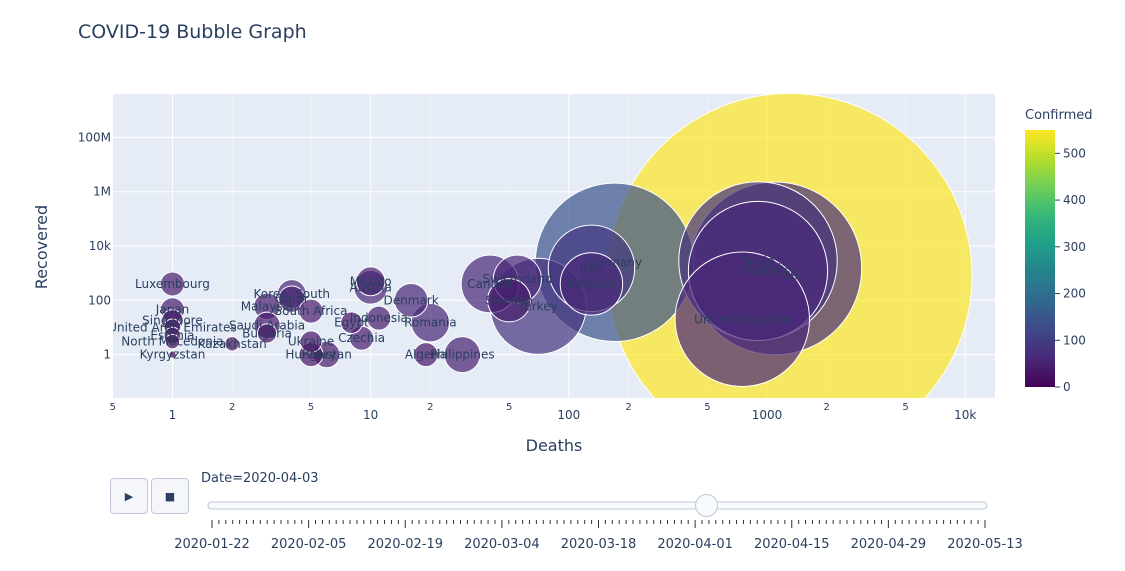 This screenshot has width=1125, height=571. I want to click on slider-date-label: 2020-04-29, so click(889, 544).